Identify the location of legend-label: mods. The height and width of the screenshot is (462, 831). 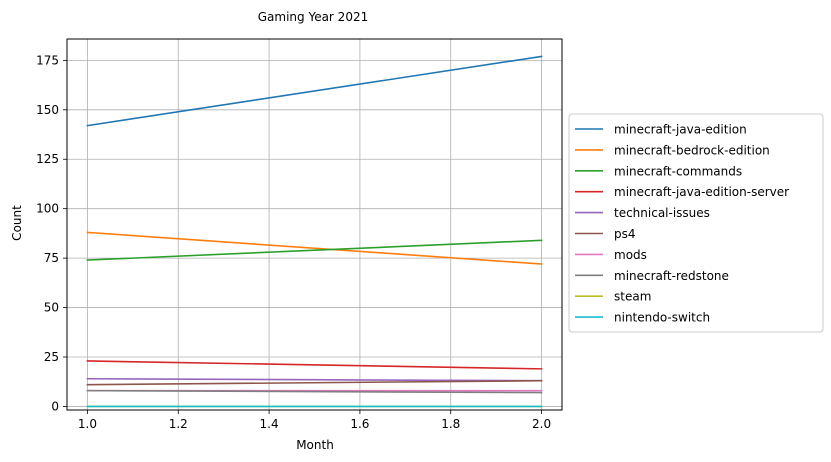
(630, 255).